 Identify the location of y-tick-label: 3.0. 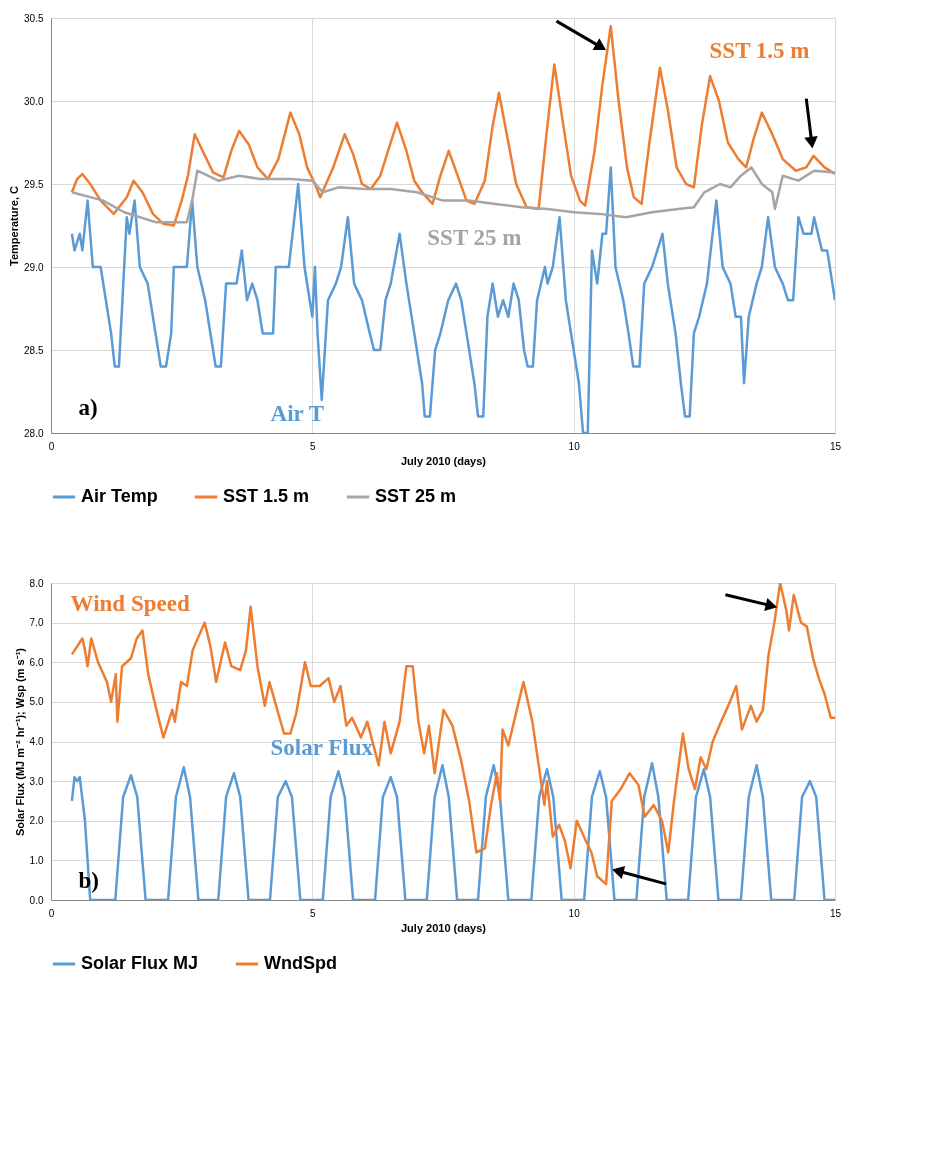
(36, 781).